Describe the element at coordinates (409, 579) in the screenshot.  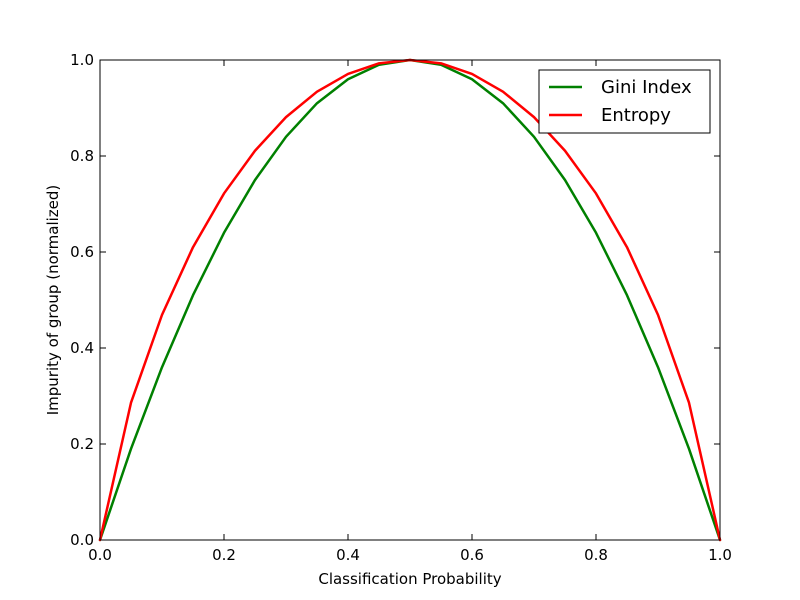
I see `x-axis-label: Classification Probability` at that location.